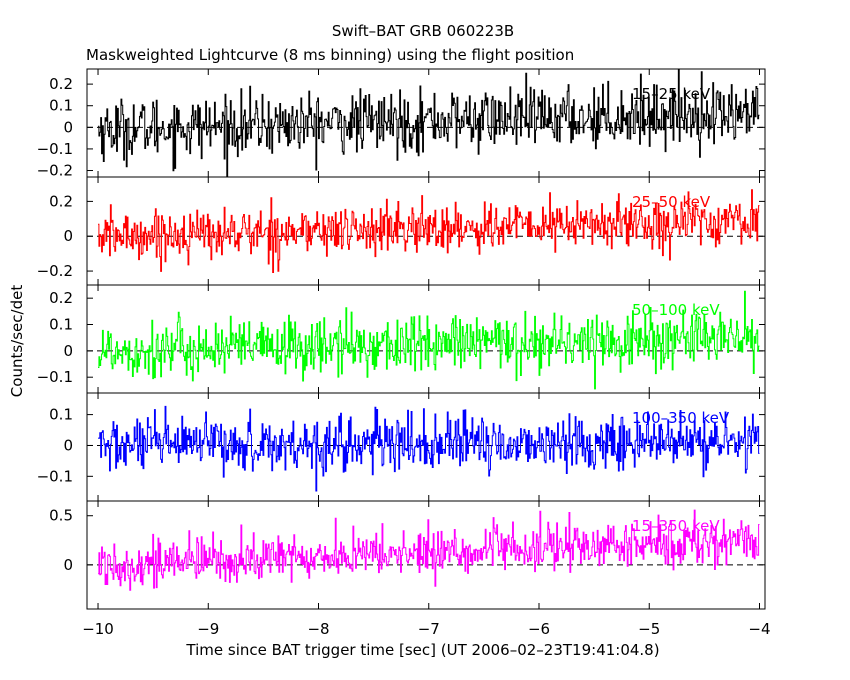  Describe the element at coordinates (681, 418) in the screenshot. I see `band-label-4: 100–350 keV` at that location.